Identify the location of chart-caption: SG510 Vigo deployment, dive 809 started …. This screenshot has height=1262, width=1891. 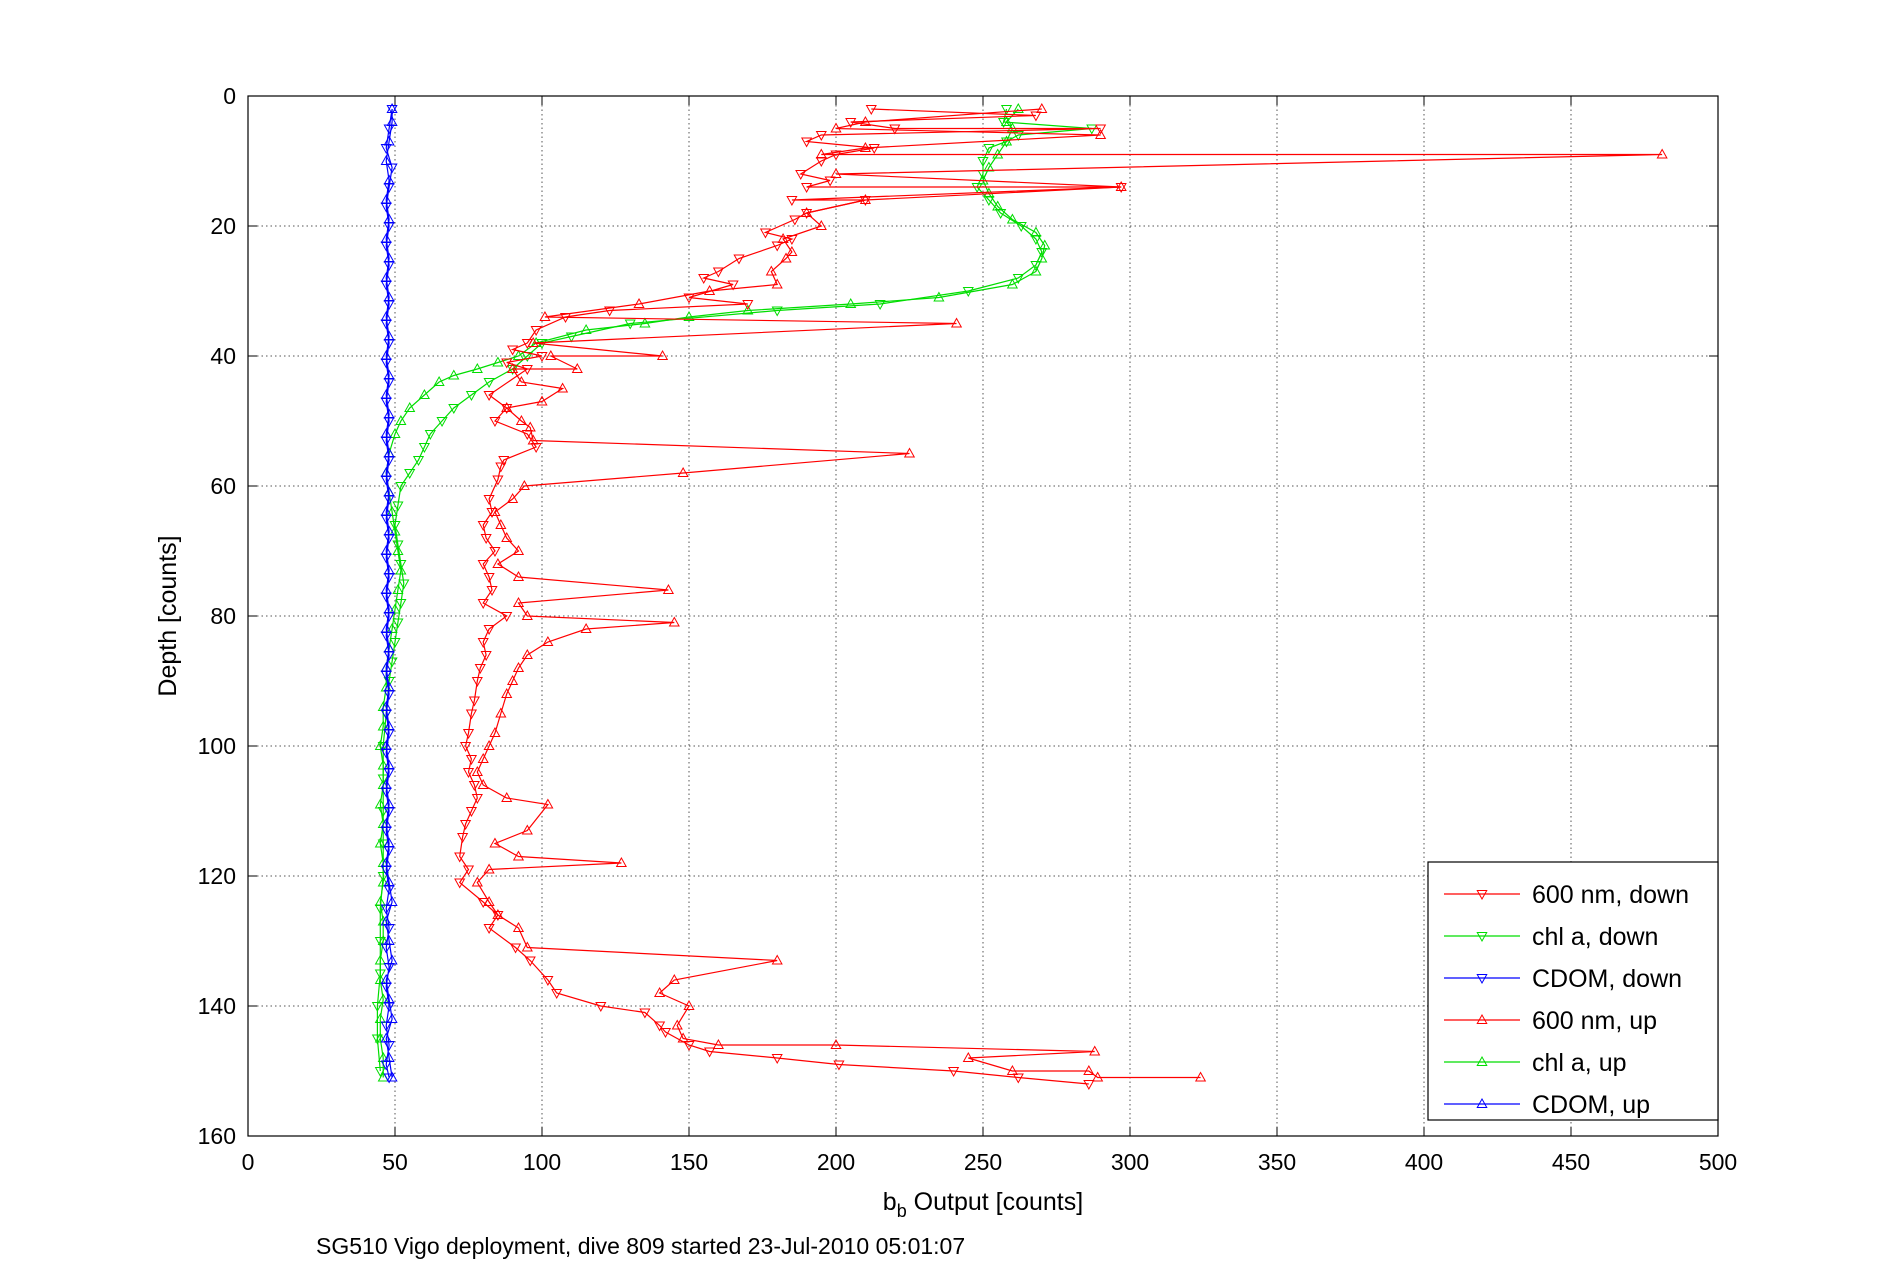
(640, 1246).